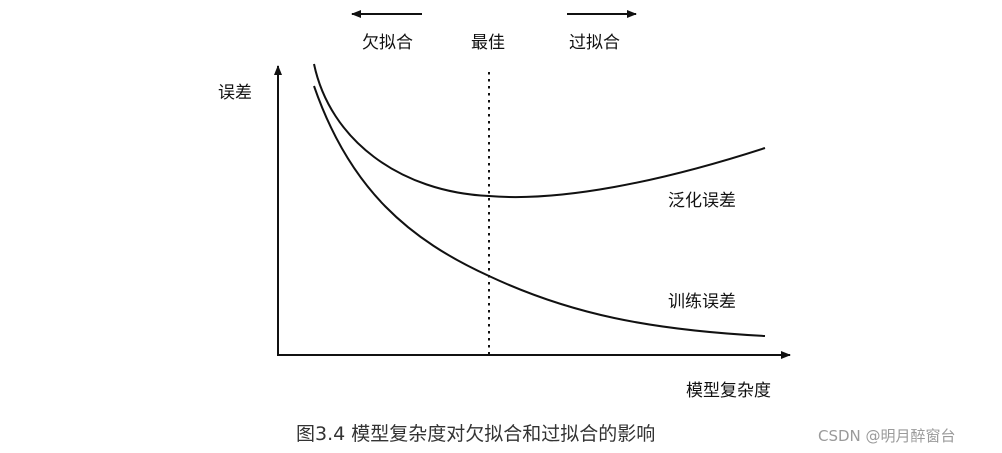 The height and width of the screenshot is (453, 1002). I want to click on generalization-error-curve, so click(539, 131).